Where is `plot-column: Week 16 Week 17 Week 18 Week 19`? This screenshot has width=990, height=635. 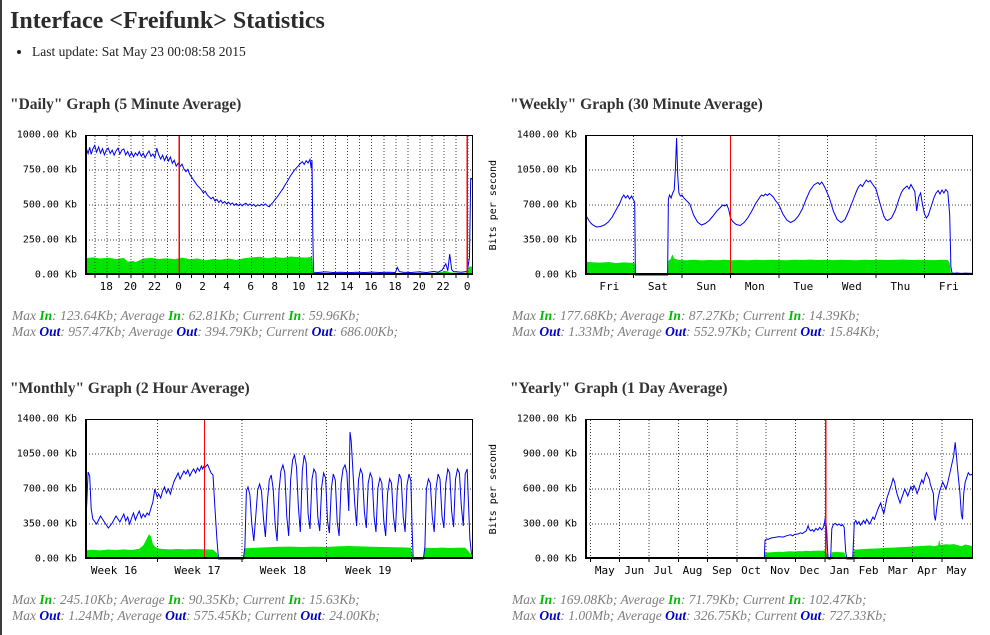 plot-column: Week 16 Week 17 Week 18 Week 19 is located at coordinates (279, 498).